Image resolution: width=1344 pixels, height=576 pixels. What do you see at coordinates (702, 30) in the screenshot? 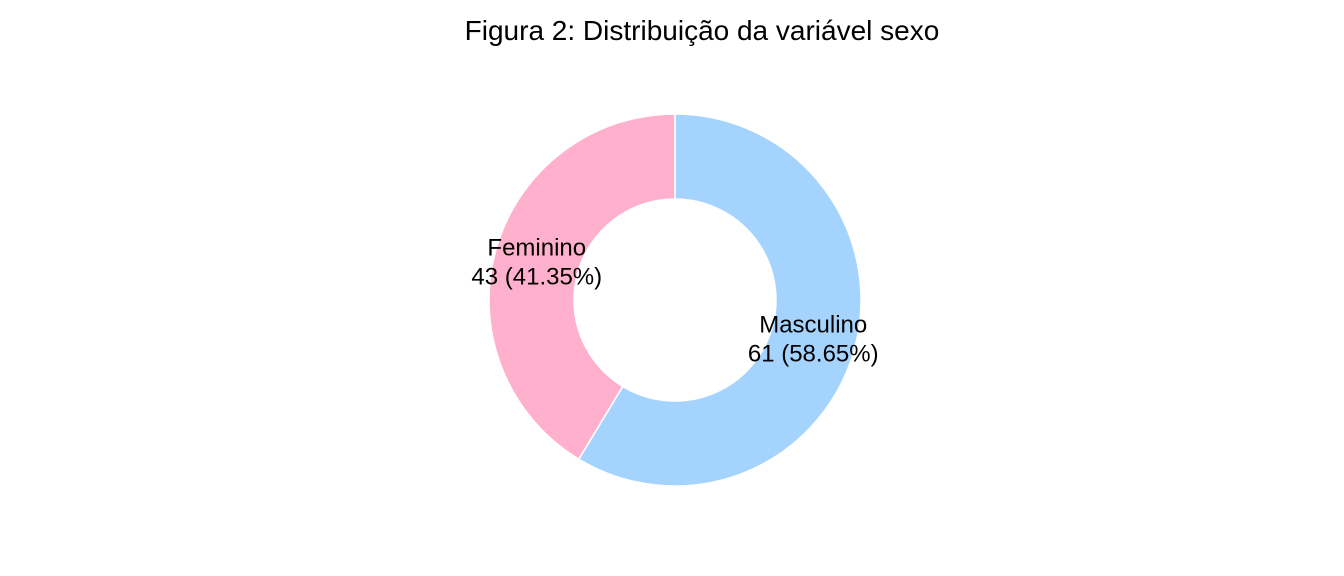
I see `chart-title: Figura 2: Distribuição da variável sexo` at bounding box center [702, 30].